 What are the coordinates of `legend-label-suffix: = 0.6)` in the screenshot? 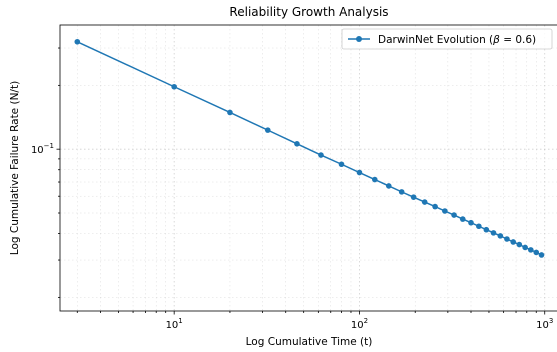 It's located at (518, 40).